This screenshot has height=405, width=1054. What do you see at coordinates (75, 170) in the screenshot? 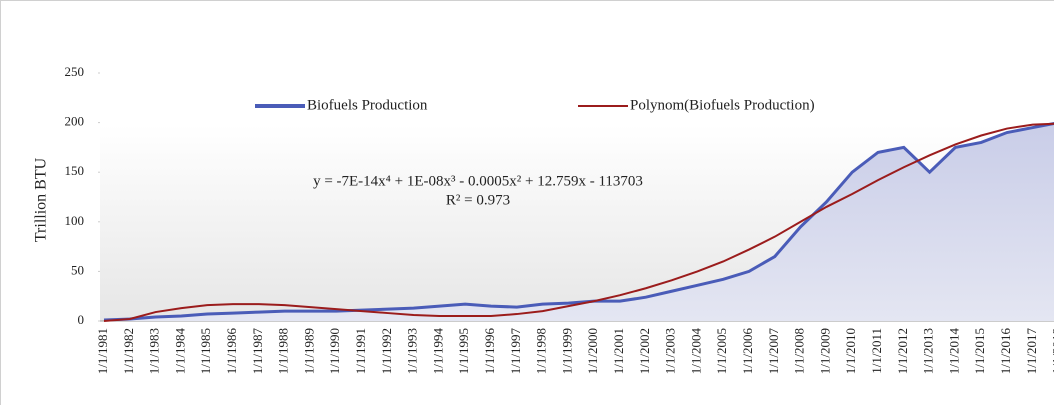
I see `y-tick-label: 150` at bounding box center [75, 170].